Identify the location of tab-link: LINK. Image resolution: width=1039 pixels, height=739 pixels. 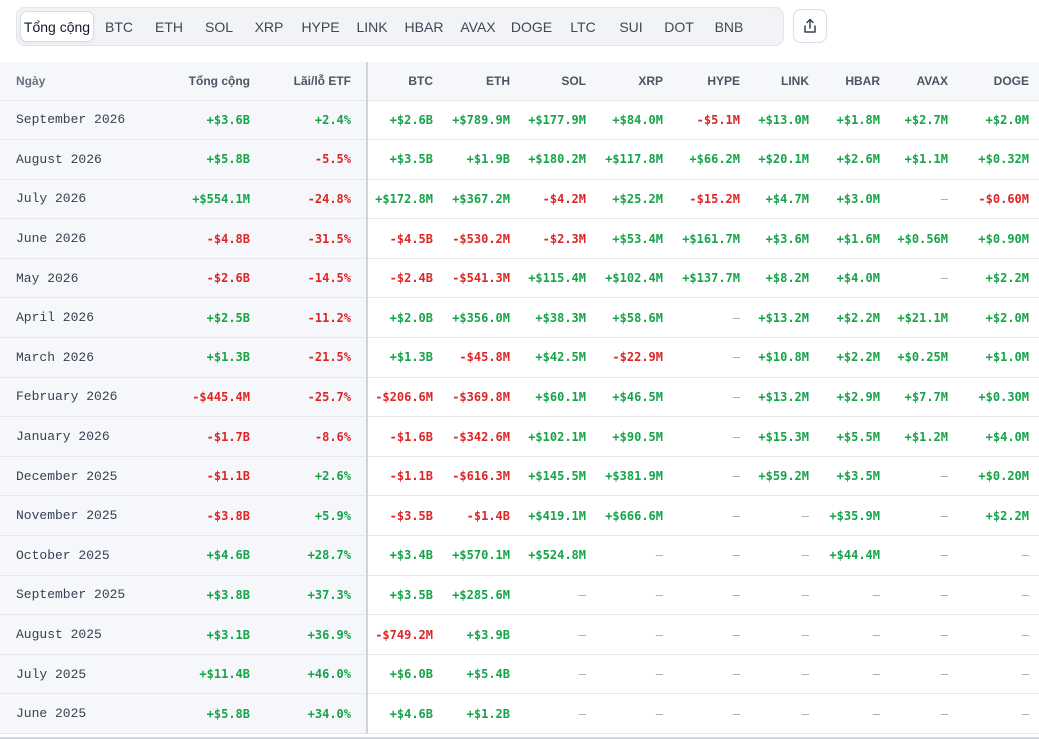
(372, 26).